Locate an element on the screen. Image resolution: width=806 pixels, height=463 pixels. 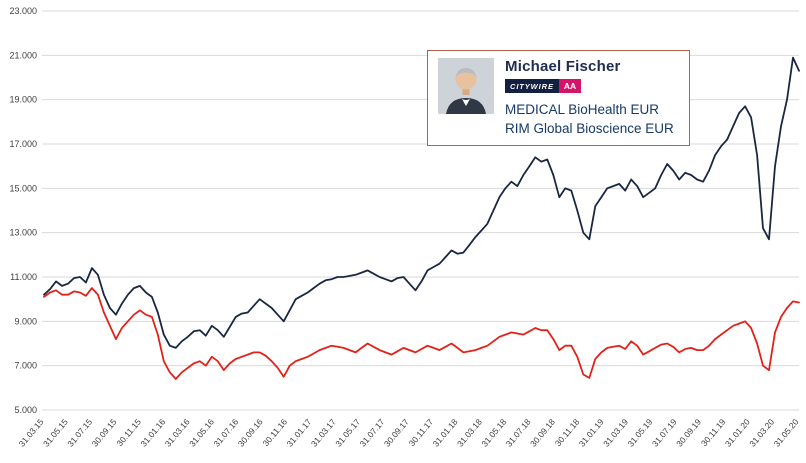
x-tick-label: 31.05.16 is located at coordinates (201, 433).